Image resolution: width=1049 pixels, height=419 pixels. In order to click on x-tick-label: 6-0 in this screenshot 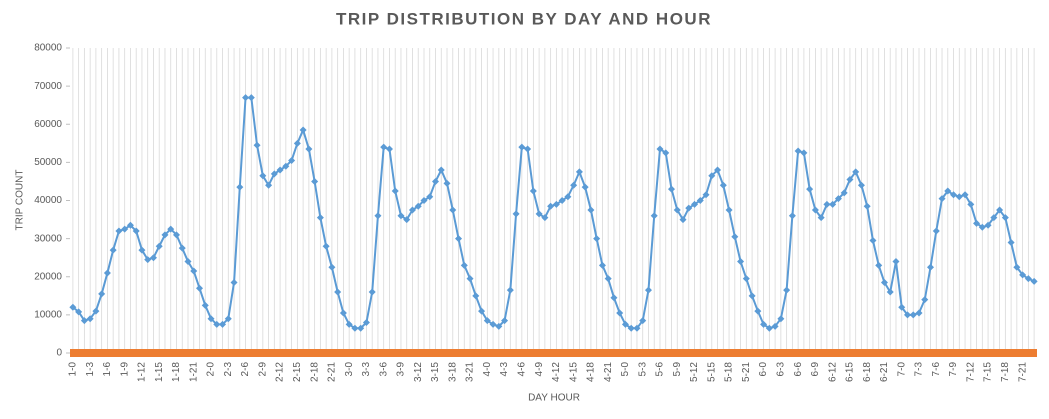, I will do `click(763, 369)`.